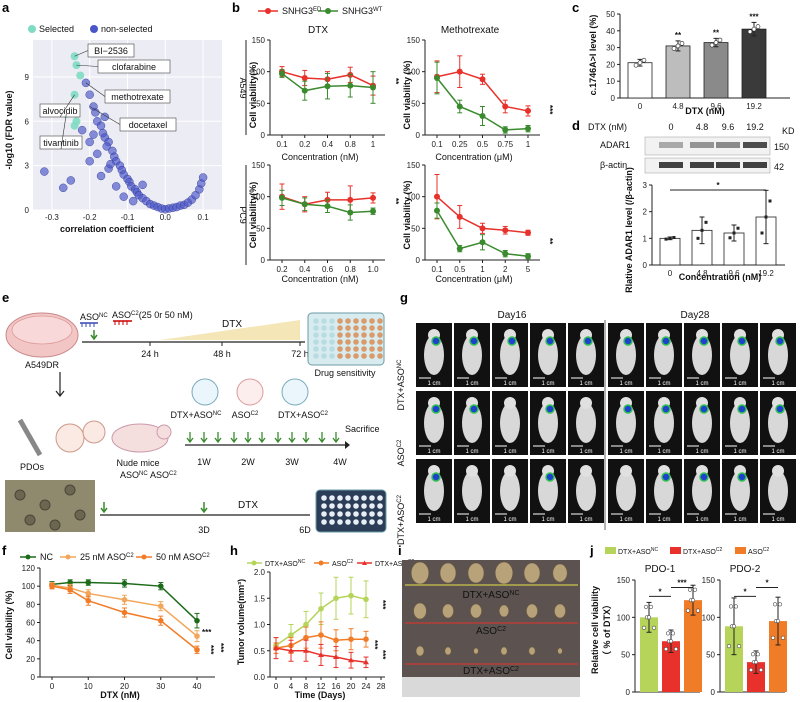 The image size is (800, 702). I want to click on j-title-1: PDO-1, so click(660, 569).